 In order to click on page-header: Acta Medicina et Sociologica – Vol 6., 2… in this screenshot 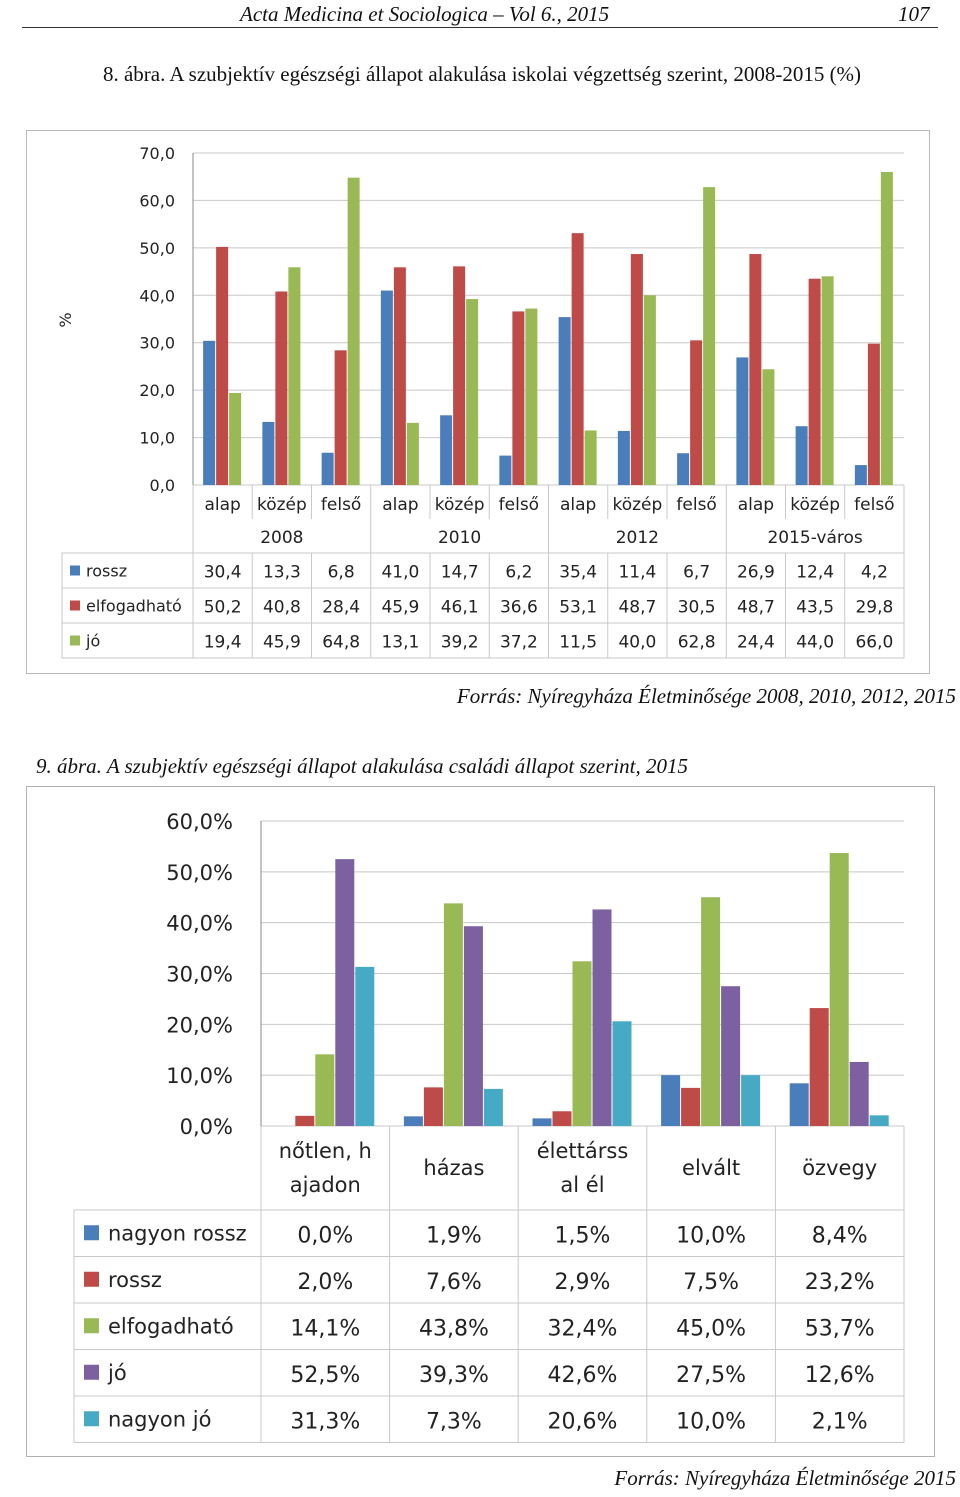, I will do `click(480, 14)`.